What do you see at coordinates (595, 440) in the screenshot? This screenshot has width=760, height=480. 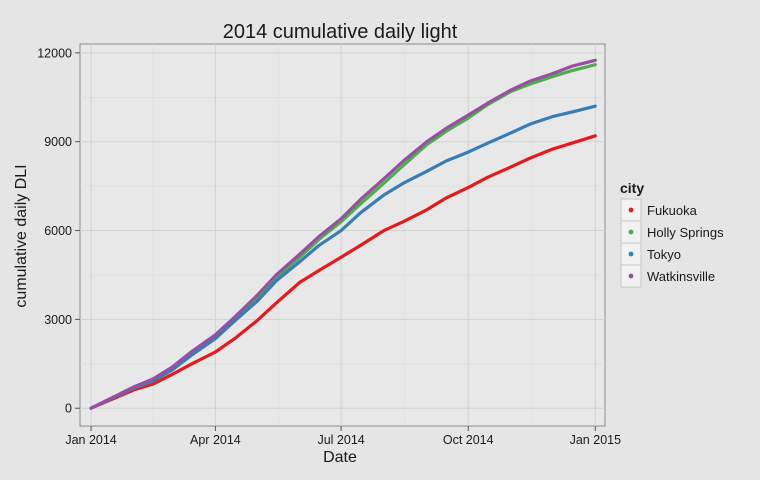 I see `x-tick-label: Jan 2015` at bounding box center [595, 440].